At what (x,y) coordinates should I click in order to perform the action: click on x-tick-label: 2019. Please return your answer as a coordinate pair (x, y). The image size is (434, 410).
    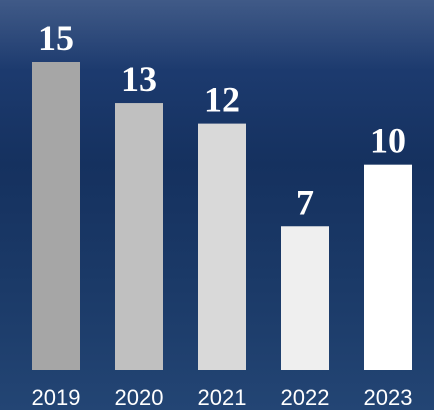
    Looking at the image, I should click on (56, 397).